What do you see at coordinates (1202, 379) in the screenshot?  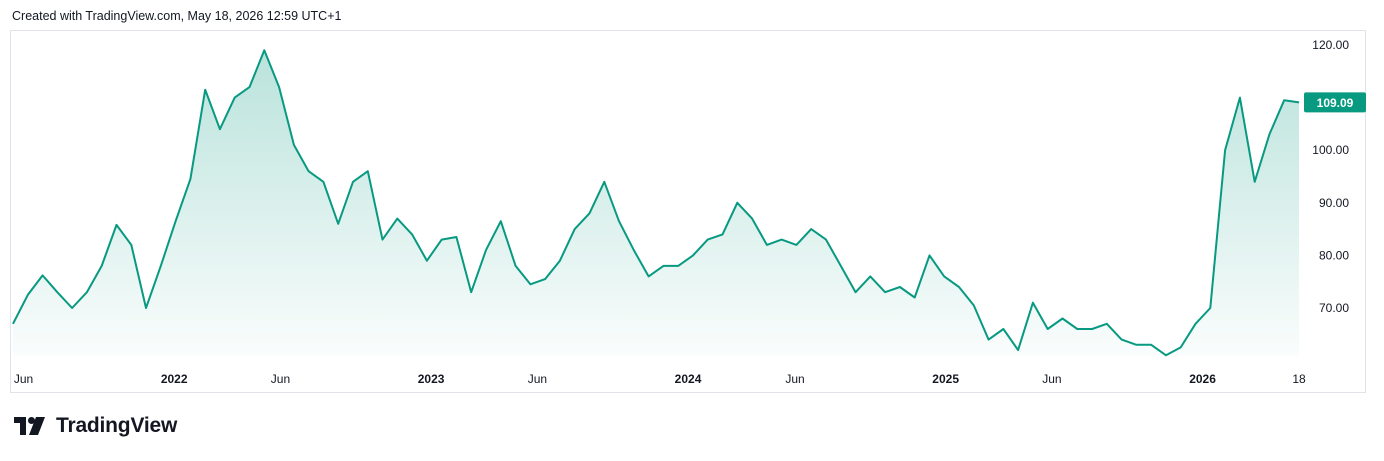 I see `x-tick-label: 2026` at bounding box center [1202, 379].